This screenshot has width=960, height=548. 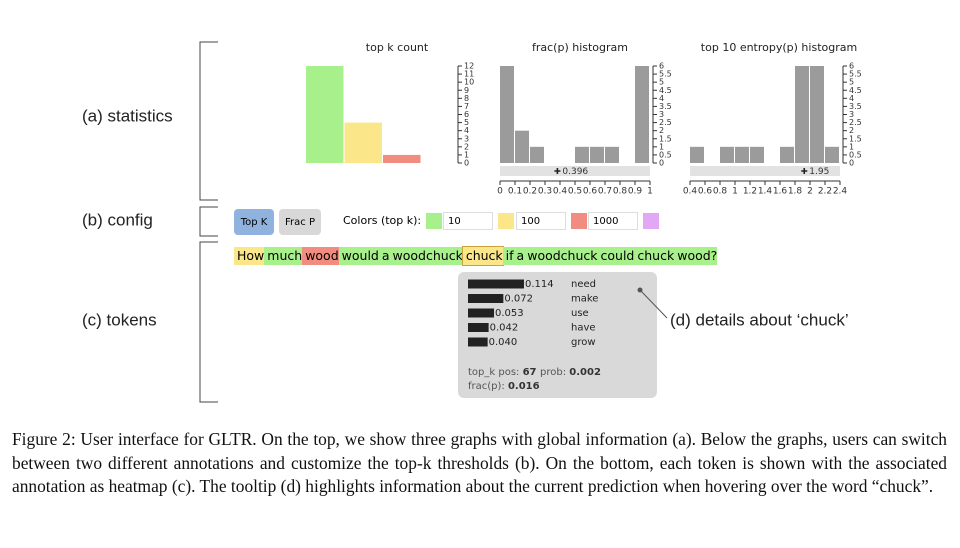 I want to click on y-tick-label: 11, so click(x=469, y=74).